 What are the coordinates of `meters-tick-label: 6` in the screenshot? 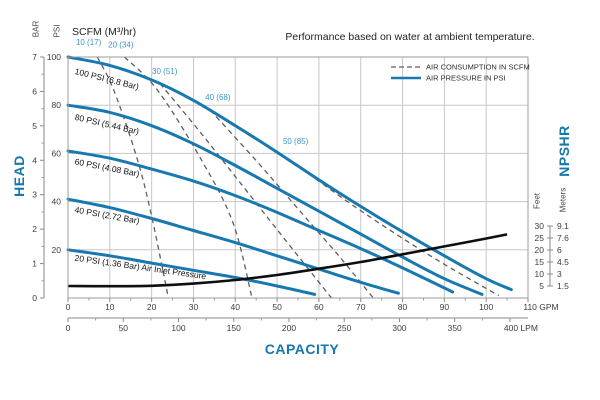 It's located at (559, 250).